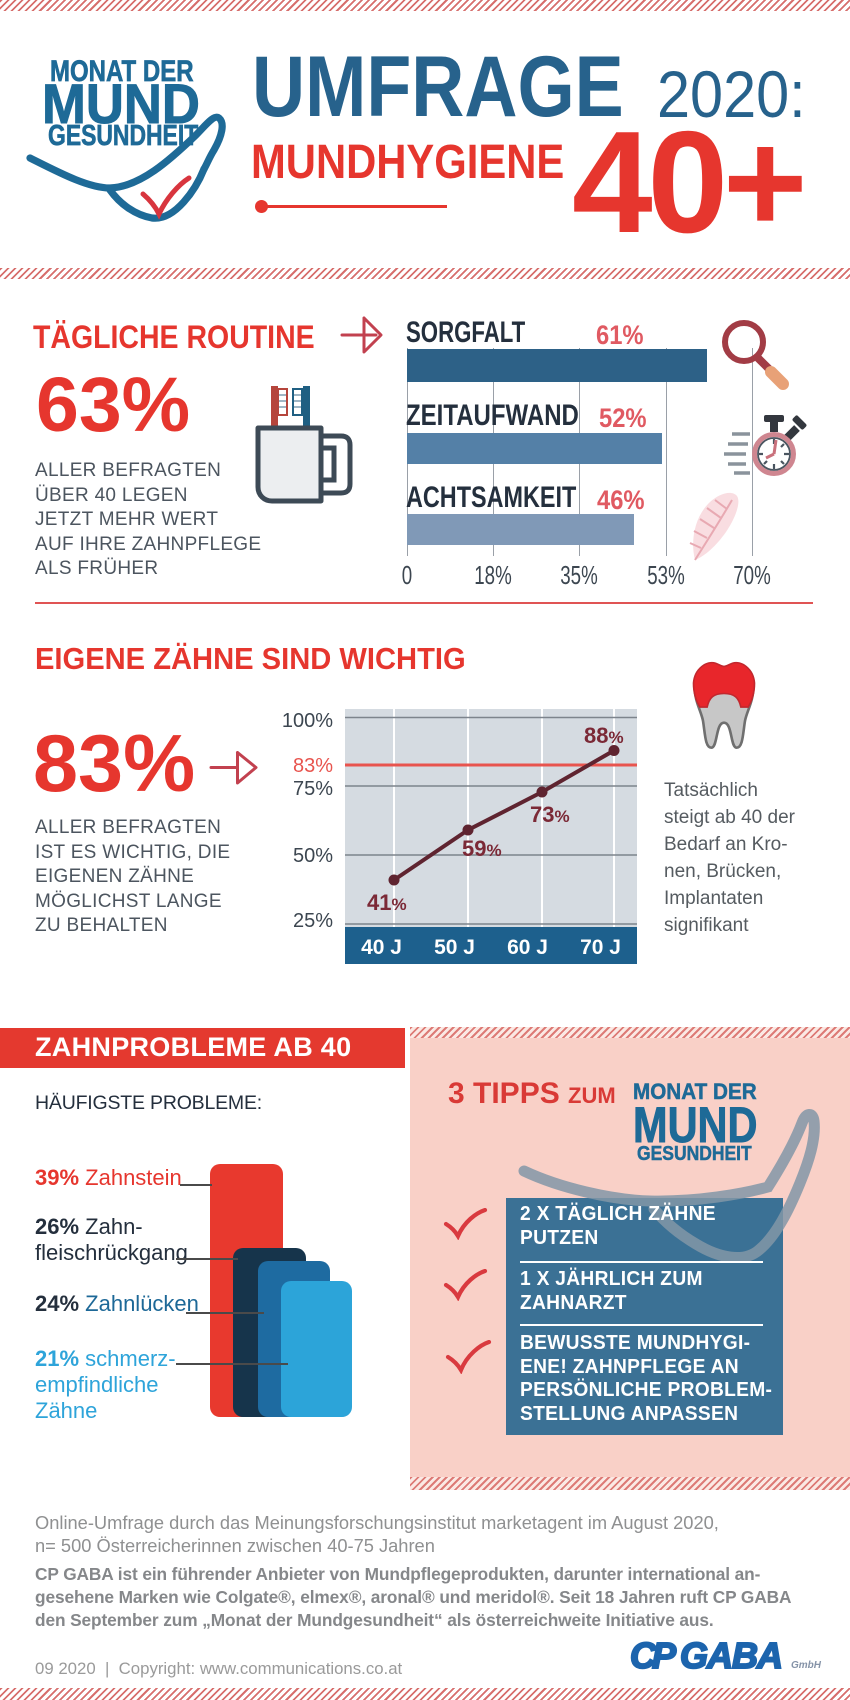  What do you see at coordinates (806, 1665) in the screenshot?
I see `svg-text: GmbH` at bounding box center [806, 1665].